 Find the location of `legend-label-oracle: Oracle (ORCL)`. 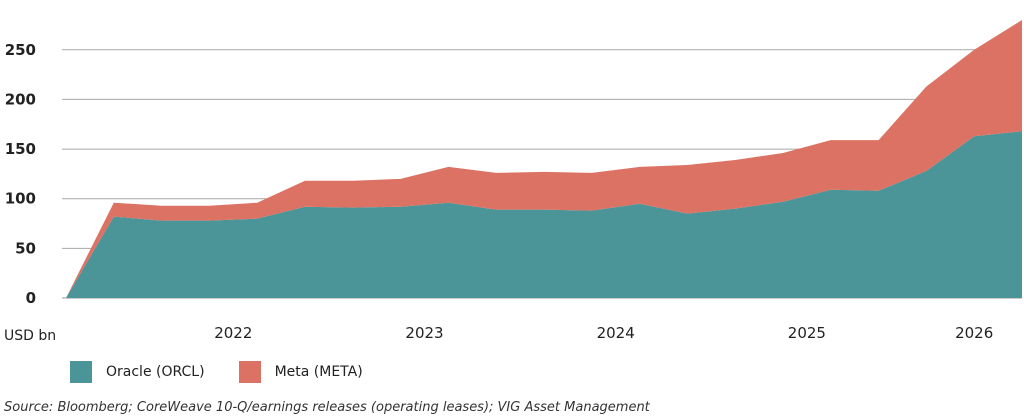

legend-label-oracle: Oracle (ORCL) is located at coordinates (155, 372).